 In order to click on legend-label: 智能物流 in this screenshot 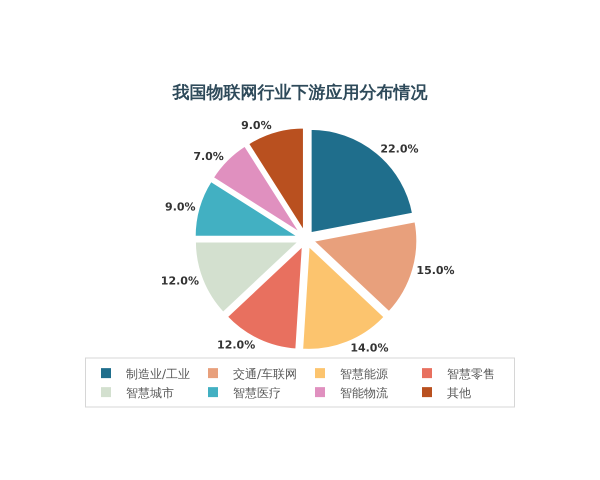, I will do `click(364, 393)`.